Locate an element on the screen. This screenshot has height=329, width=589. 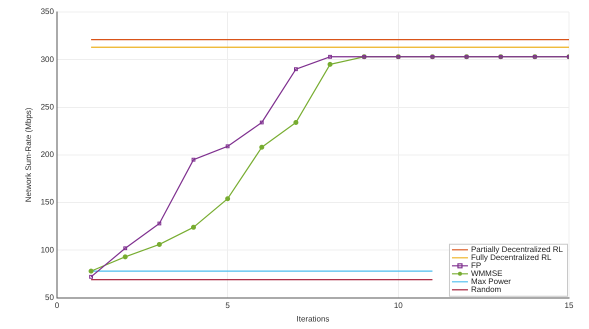
legend-label: FP is located at coordinates (476, 265).